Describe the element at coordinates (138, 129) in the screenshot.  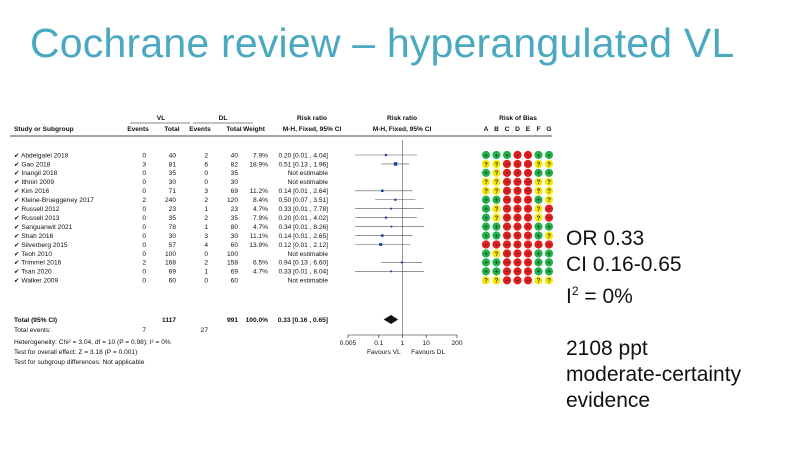
I see `header-vl-events: Events` at that location.